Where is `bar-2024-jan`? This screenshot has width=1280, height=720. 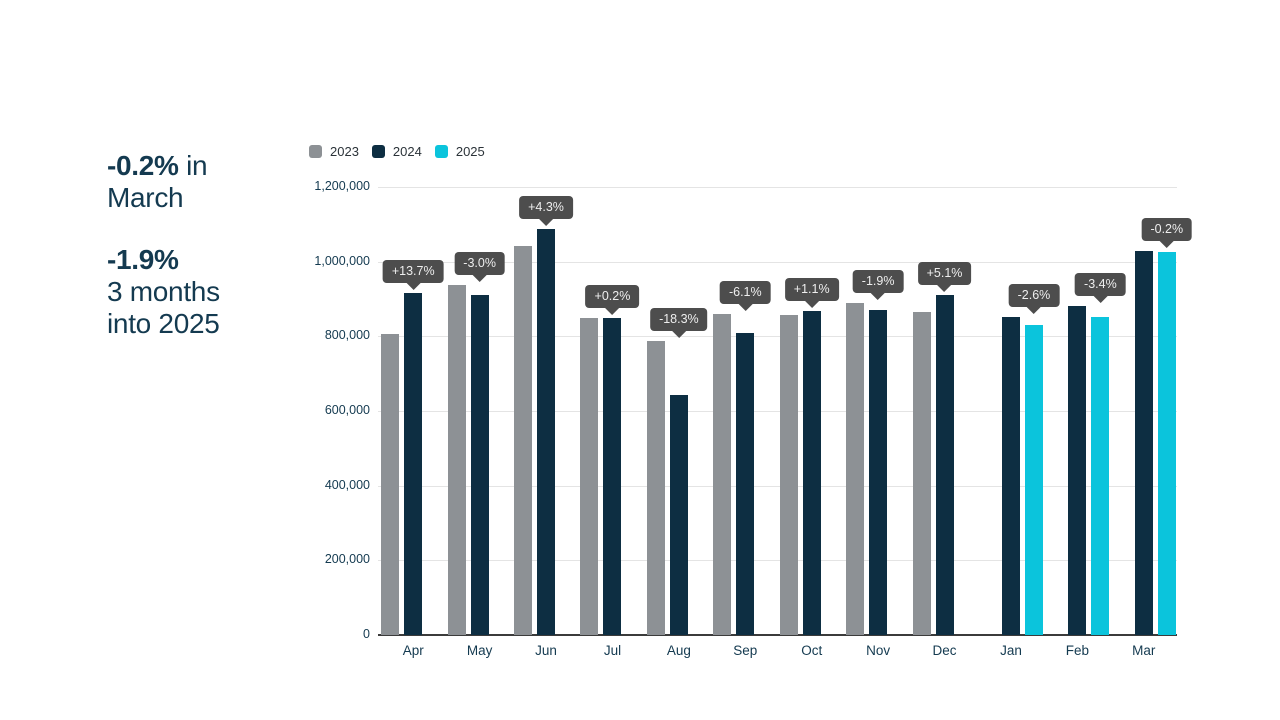 bar-2024-jan is located at coordinates (1010, 475).